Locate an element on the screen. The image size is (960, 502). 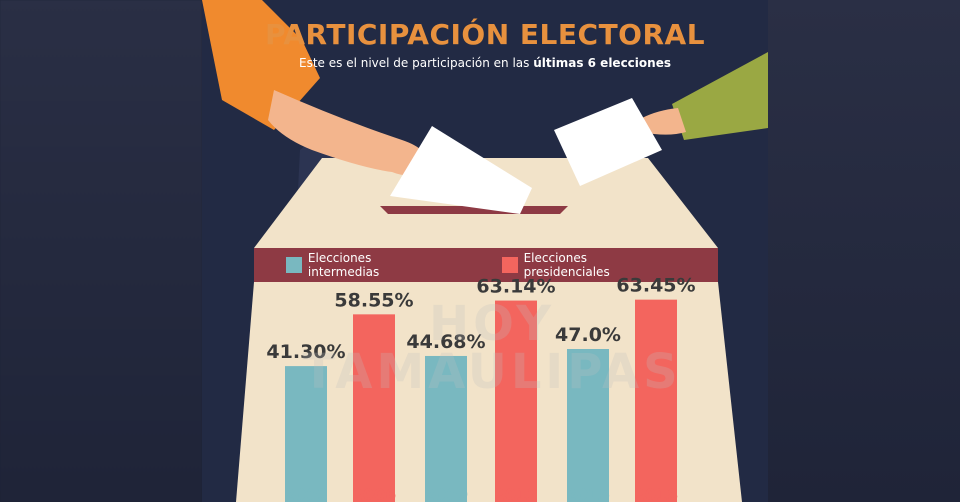
ballot-box-band is located at coordinates (486, 265).